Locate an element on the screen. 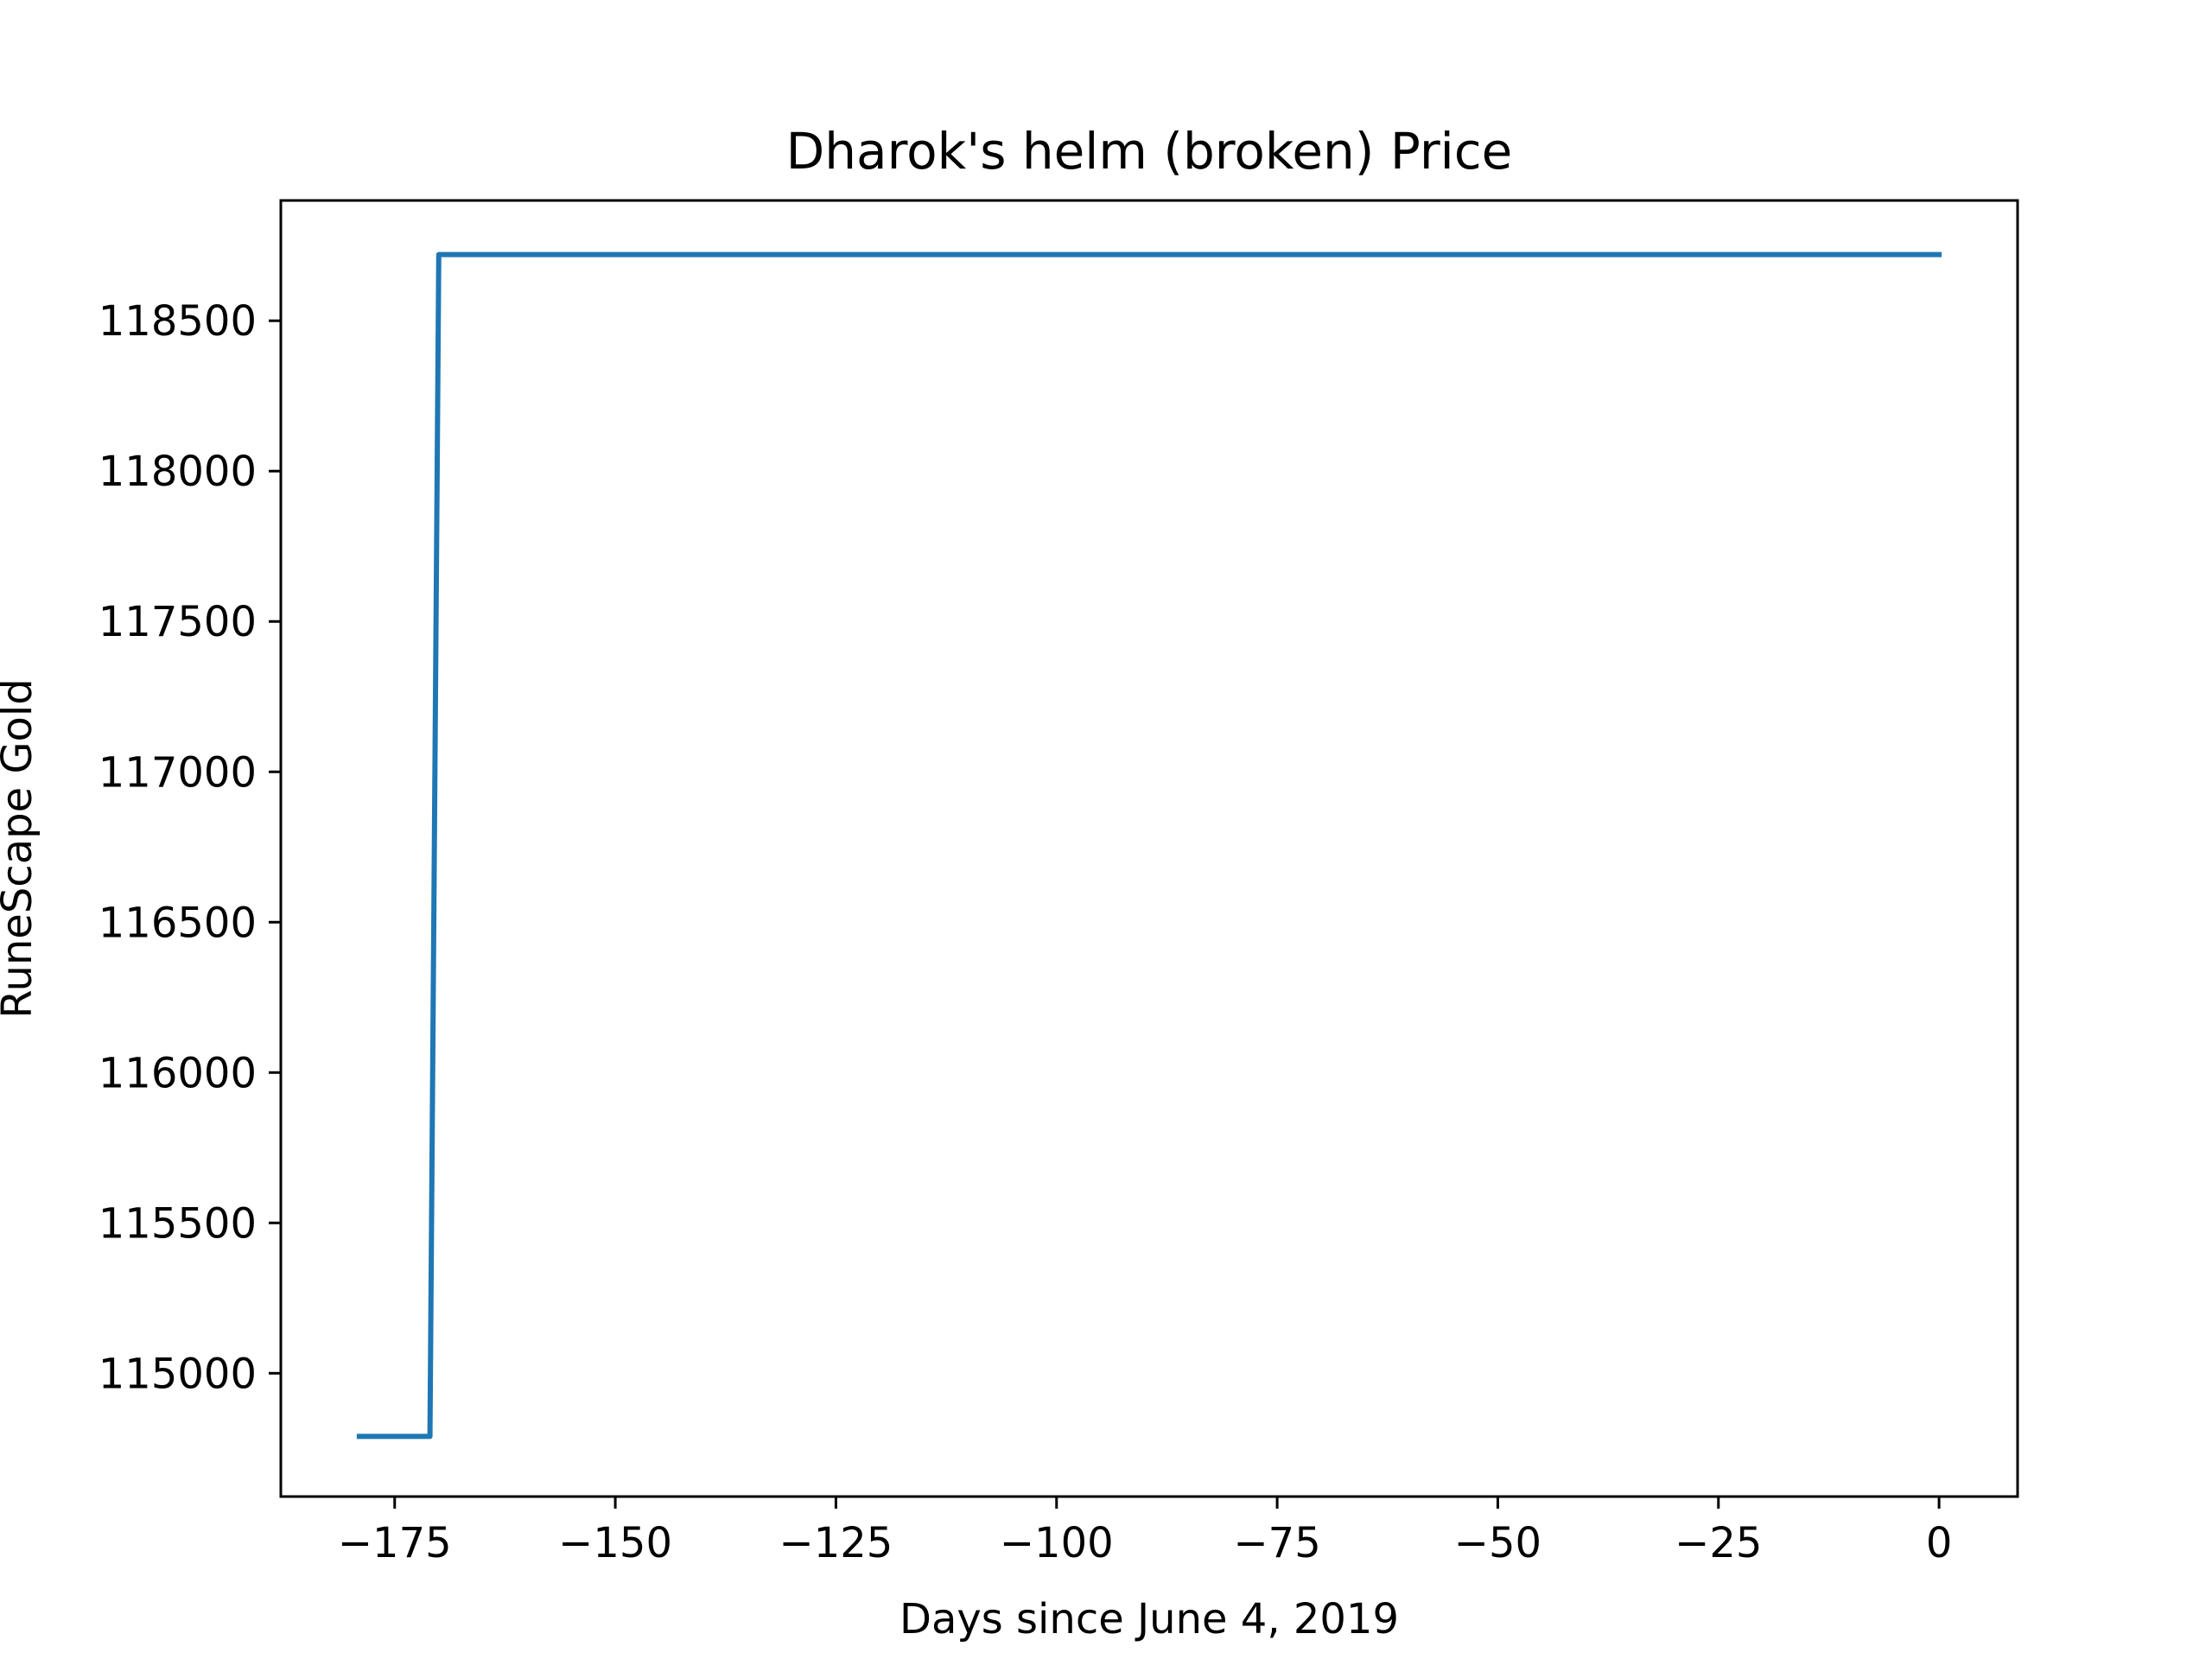 The width and height of the screenshot is (2212, 1659). y-tick-label: 115500 is located at coordinates (178, 1223).